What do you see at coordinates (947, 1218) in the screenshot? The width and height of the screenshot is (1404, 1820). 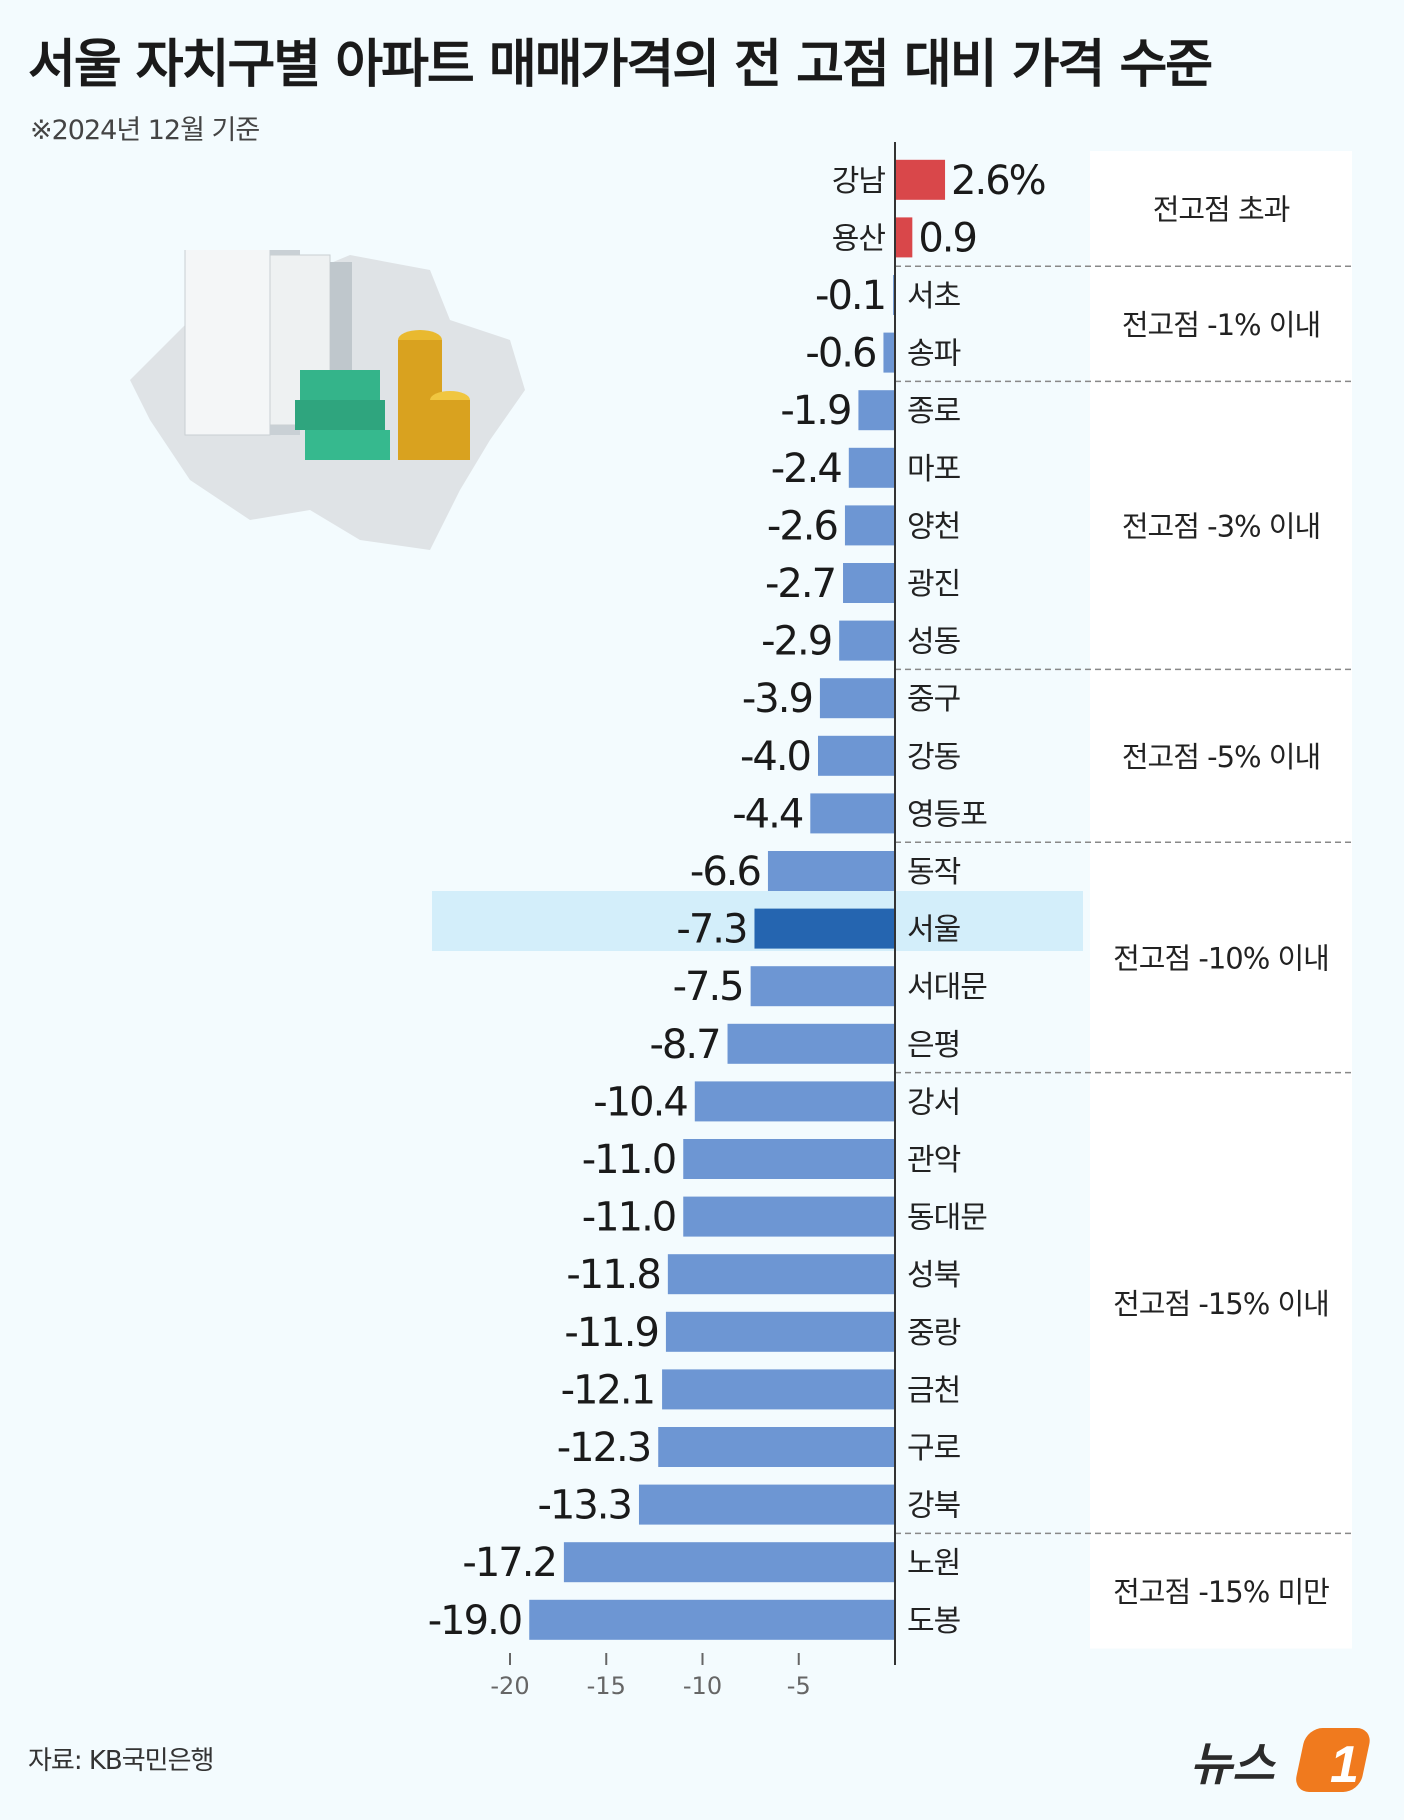 I see `category-label: 동대문` at bounding box center [947, 1218].